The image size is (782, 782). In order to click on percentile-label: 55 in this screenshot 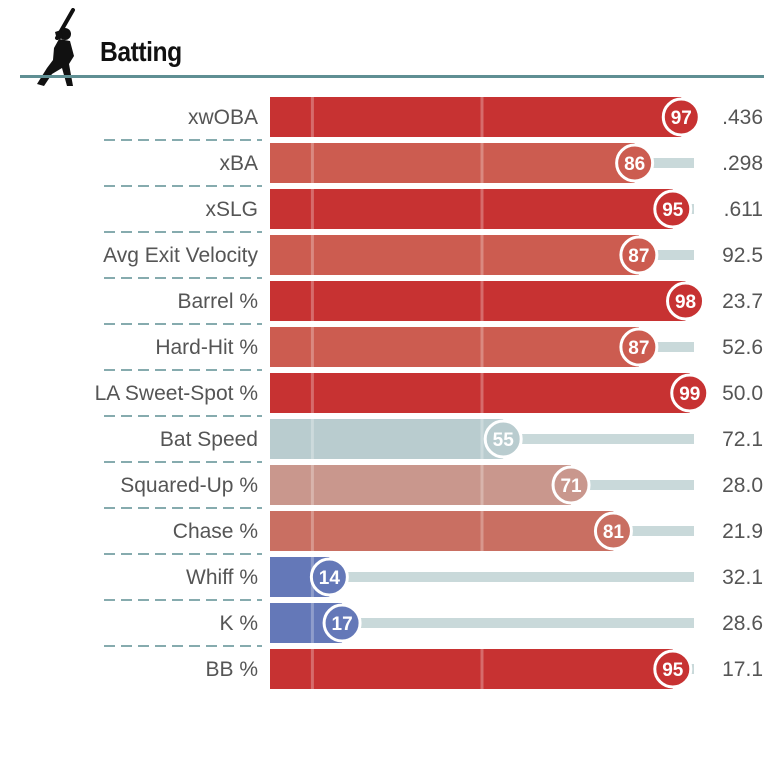, I will do `click(504, 440)`.